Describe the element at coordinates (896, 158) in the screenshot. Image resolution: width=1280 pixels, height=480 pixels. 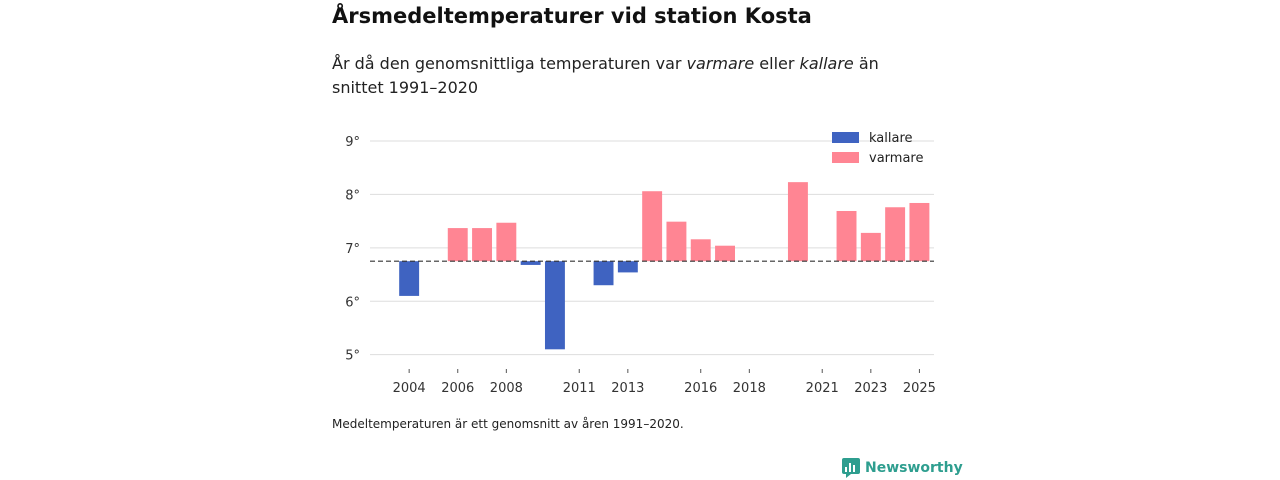
I see `legend-label-varmare: varmare` at that location.